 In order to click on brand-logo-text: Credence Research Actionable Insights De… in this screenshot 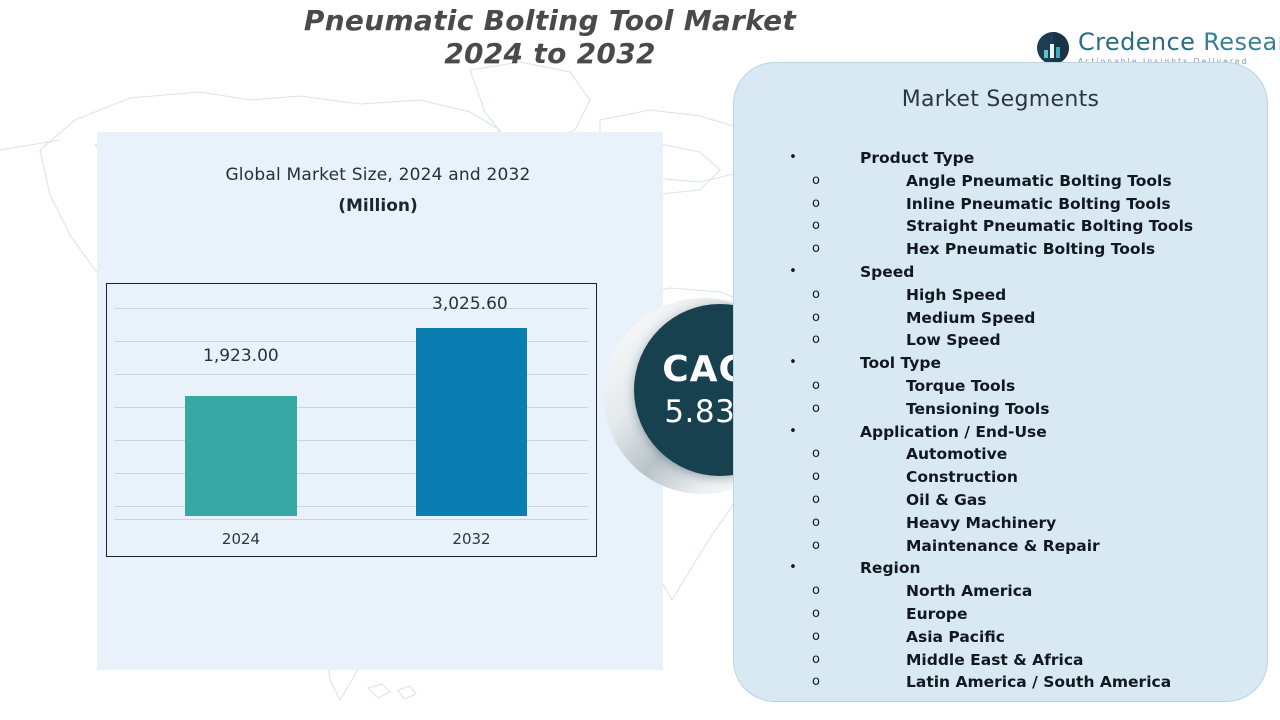, I will do `click(1179, 48)`.